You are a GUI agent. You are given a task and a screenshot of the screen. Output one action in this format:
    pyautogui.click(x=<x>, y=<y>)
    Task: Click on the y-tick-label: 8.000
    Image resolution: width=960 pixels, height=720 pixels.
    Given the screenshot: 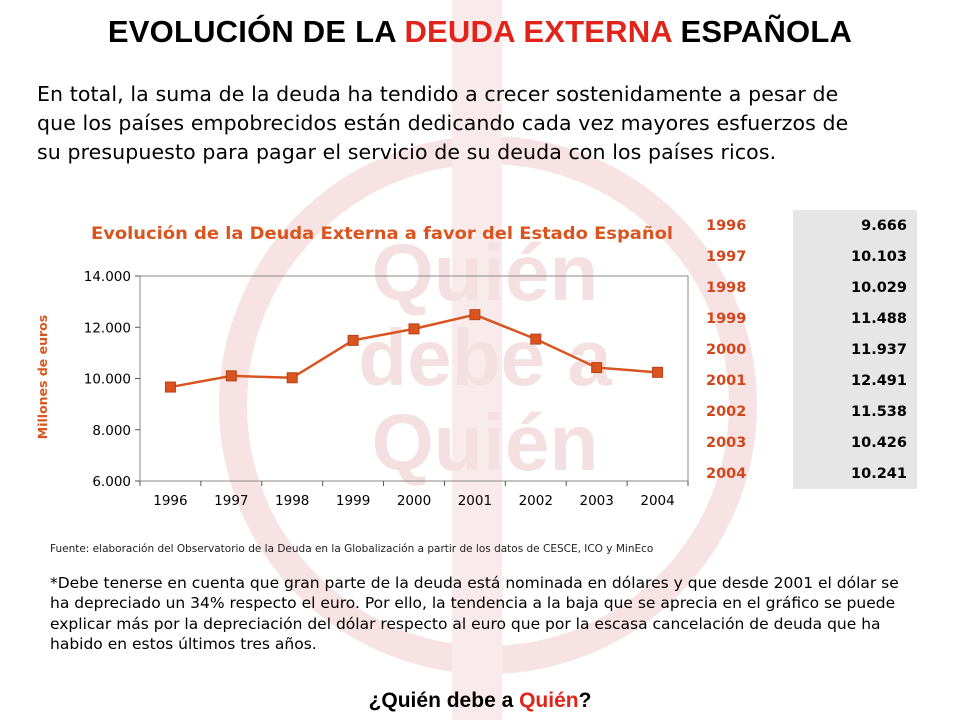 What is the action you would take?
    pyautogui.click(x=111, y=431)
    